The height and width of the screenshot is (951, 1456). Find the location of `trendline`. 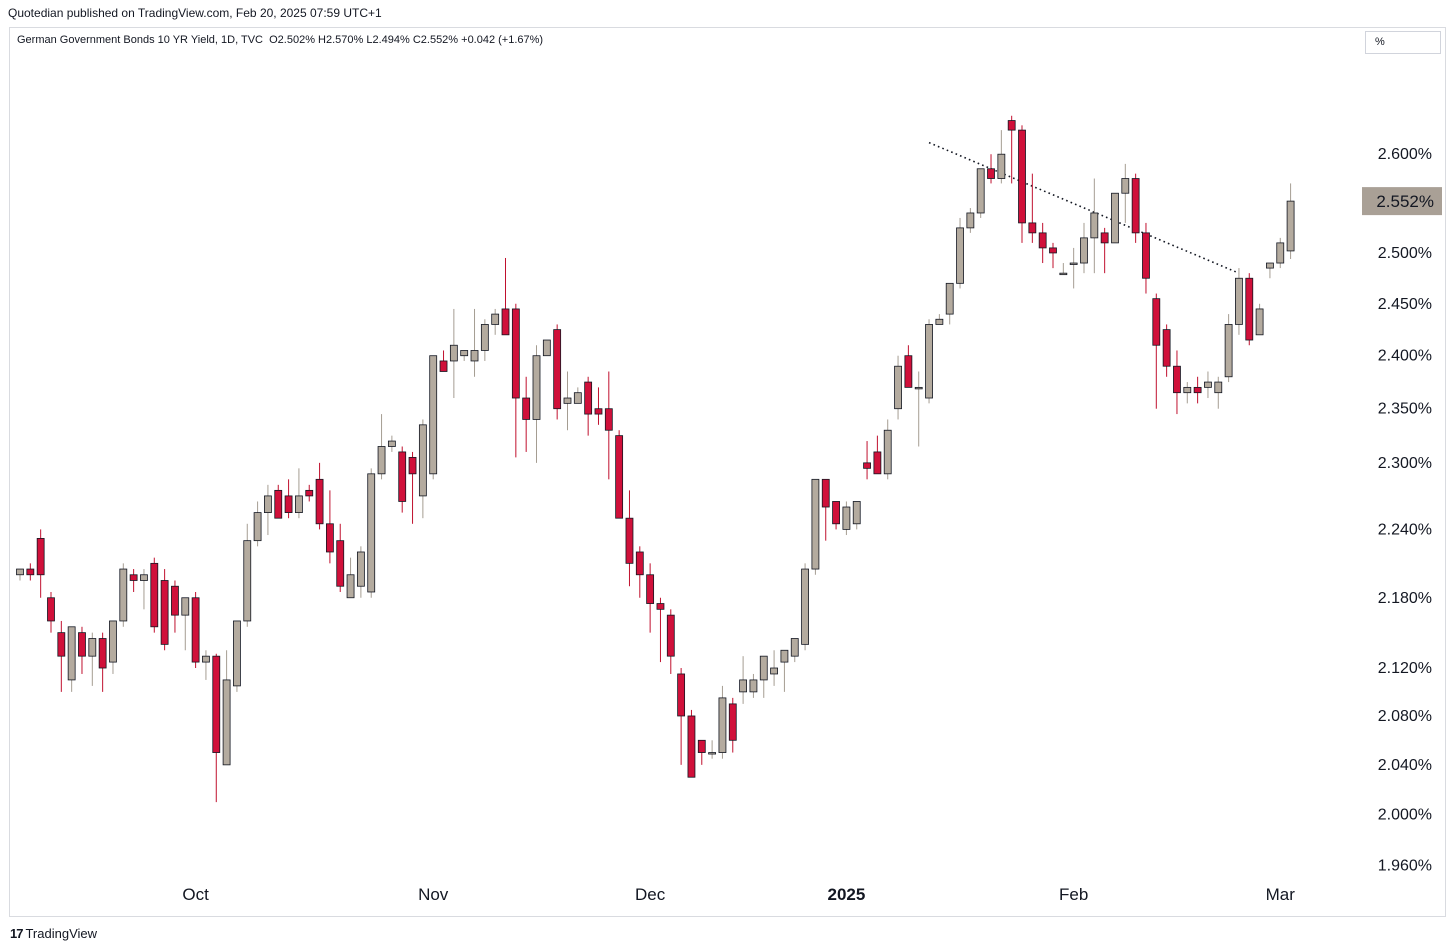

trendline is located at coordinates (1084, 207).